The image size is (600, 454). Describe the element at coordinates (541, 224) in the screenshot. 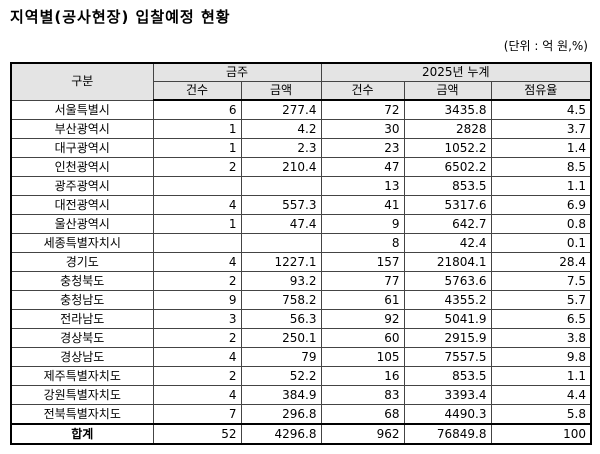

I see `cell: 0.8` at that location.